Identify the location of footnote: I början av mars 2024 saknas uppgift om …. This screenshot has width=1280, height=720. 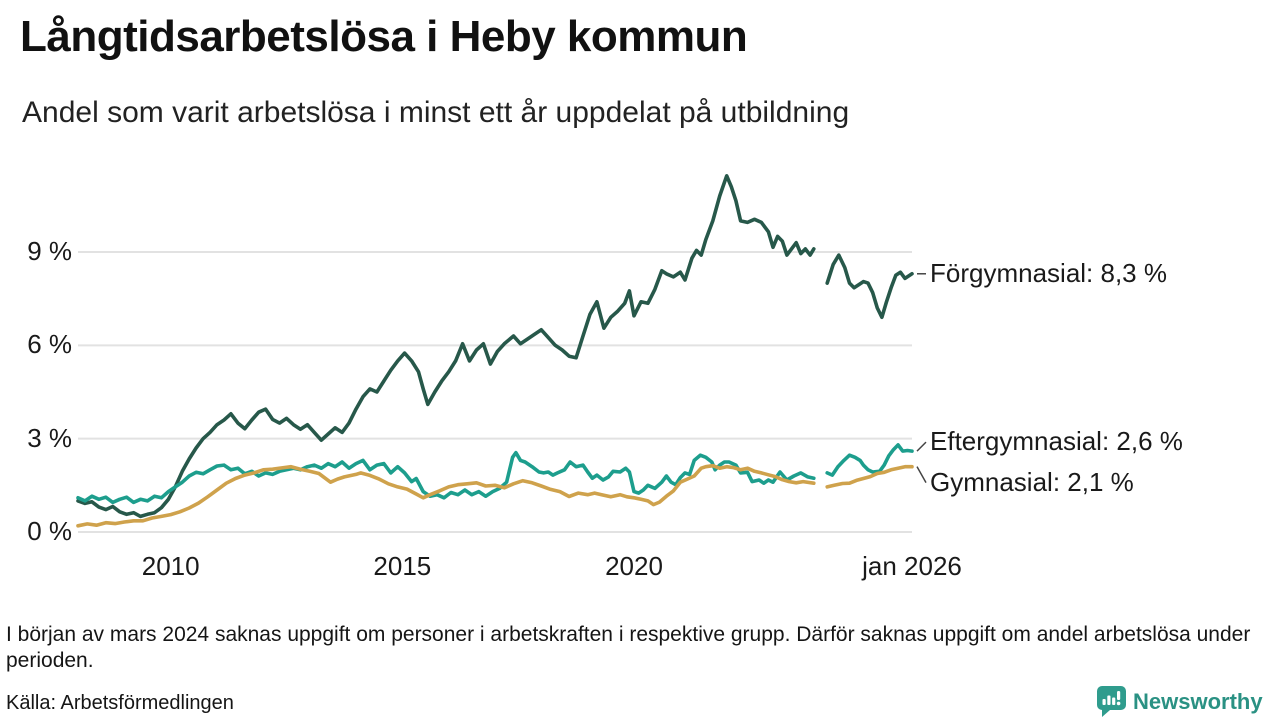
(628, 647).